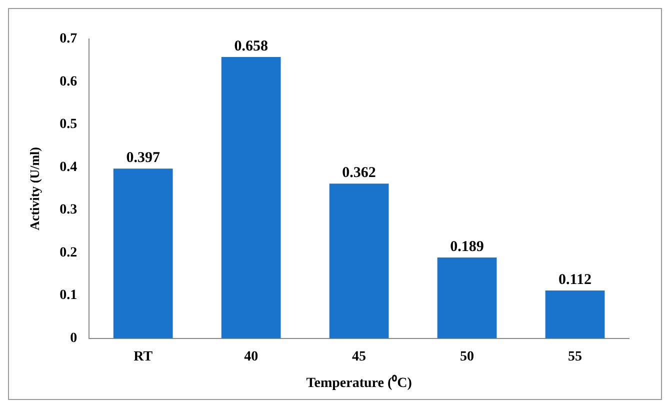 The width and height of the screenshot is (672, 410). Describe the element at coordinates (69, 296) in the screenshot. I see `y-tick-label: 0.1` at that location.